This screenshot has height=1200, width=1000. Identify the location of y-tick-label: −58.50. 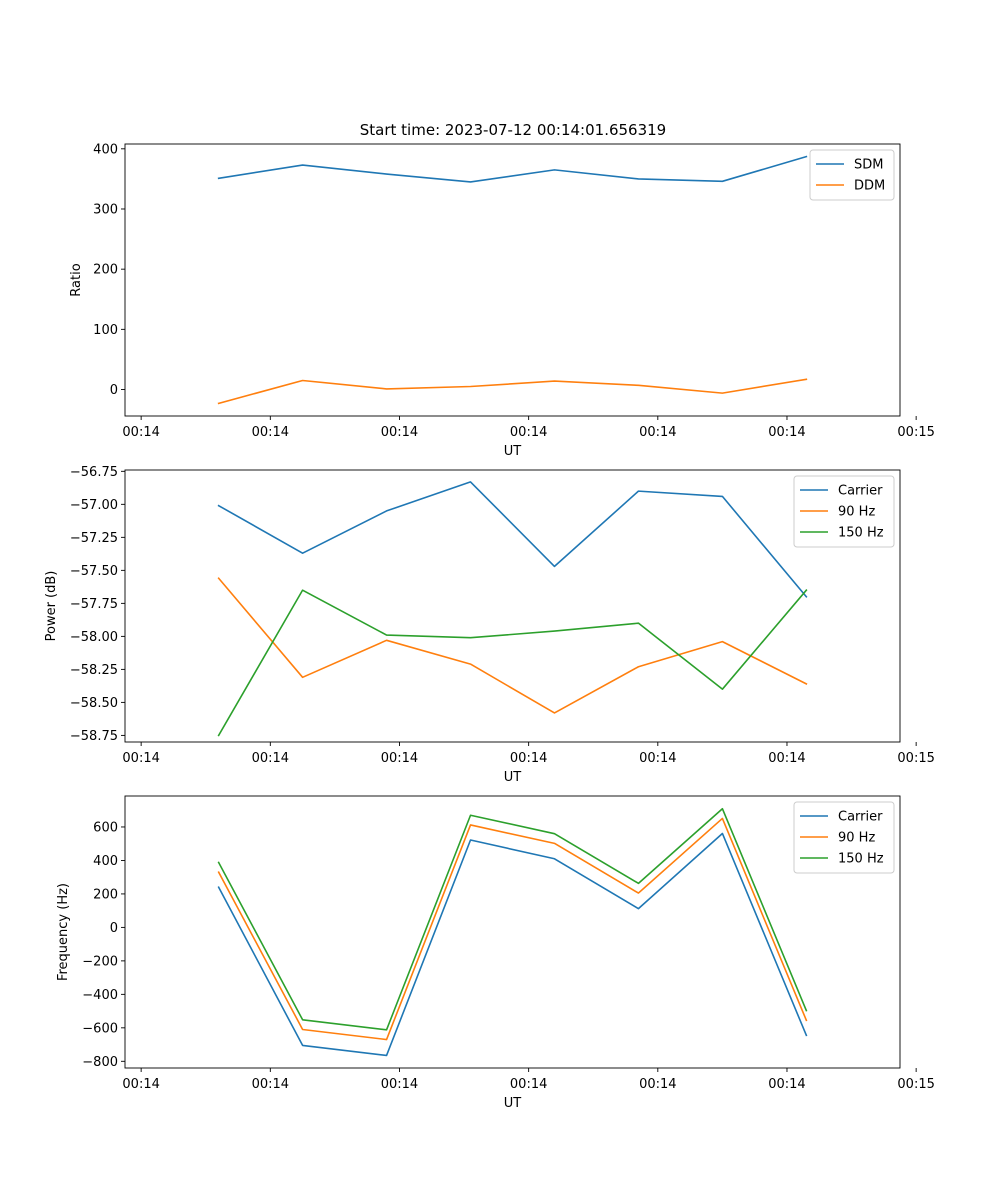
(94, 703).